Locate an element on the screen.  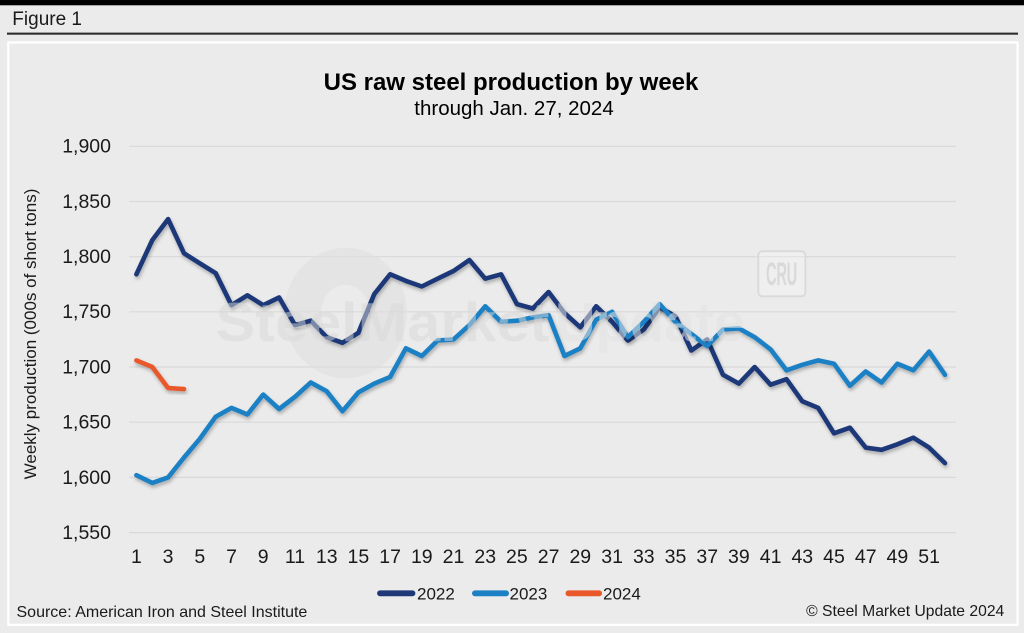
svg-text: 49 is located at coordinates (898, 557).